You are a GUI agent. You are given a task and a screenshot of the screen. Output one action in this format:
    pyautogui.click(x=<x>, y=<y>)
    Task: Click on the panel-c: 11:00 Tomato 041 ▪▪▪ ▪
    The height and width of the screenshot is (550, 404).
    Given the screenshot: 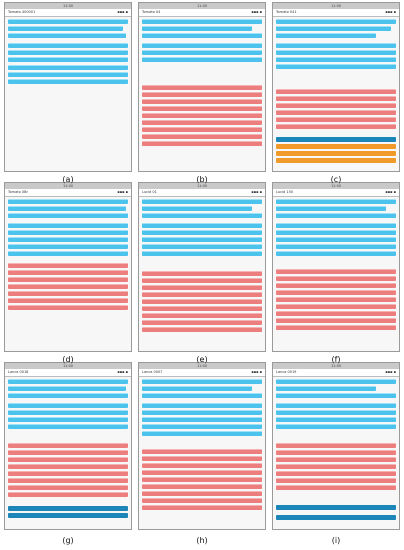 What is the action you would take?
    pyautogui.click(x=336, y=87)
    